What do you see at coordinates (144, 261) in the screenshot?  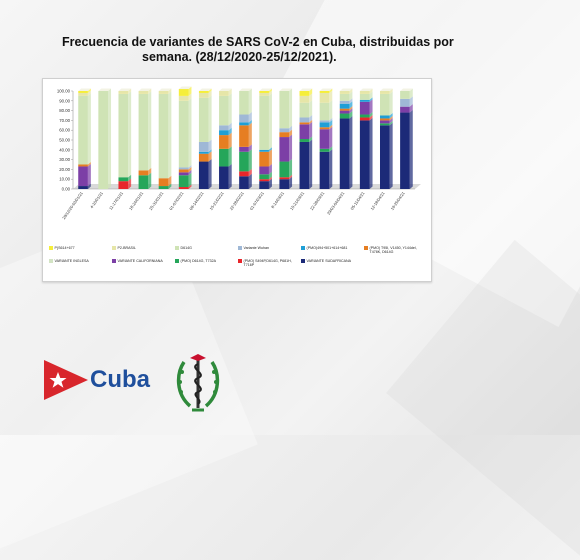 I see `legend-item: VARIANTE CALIFORNIANA` at bounding box center [144, 261].